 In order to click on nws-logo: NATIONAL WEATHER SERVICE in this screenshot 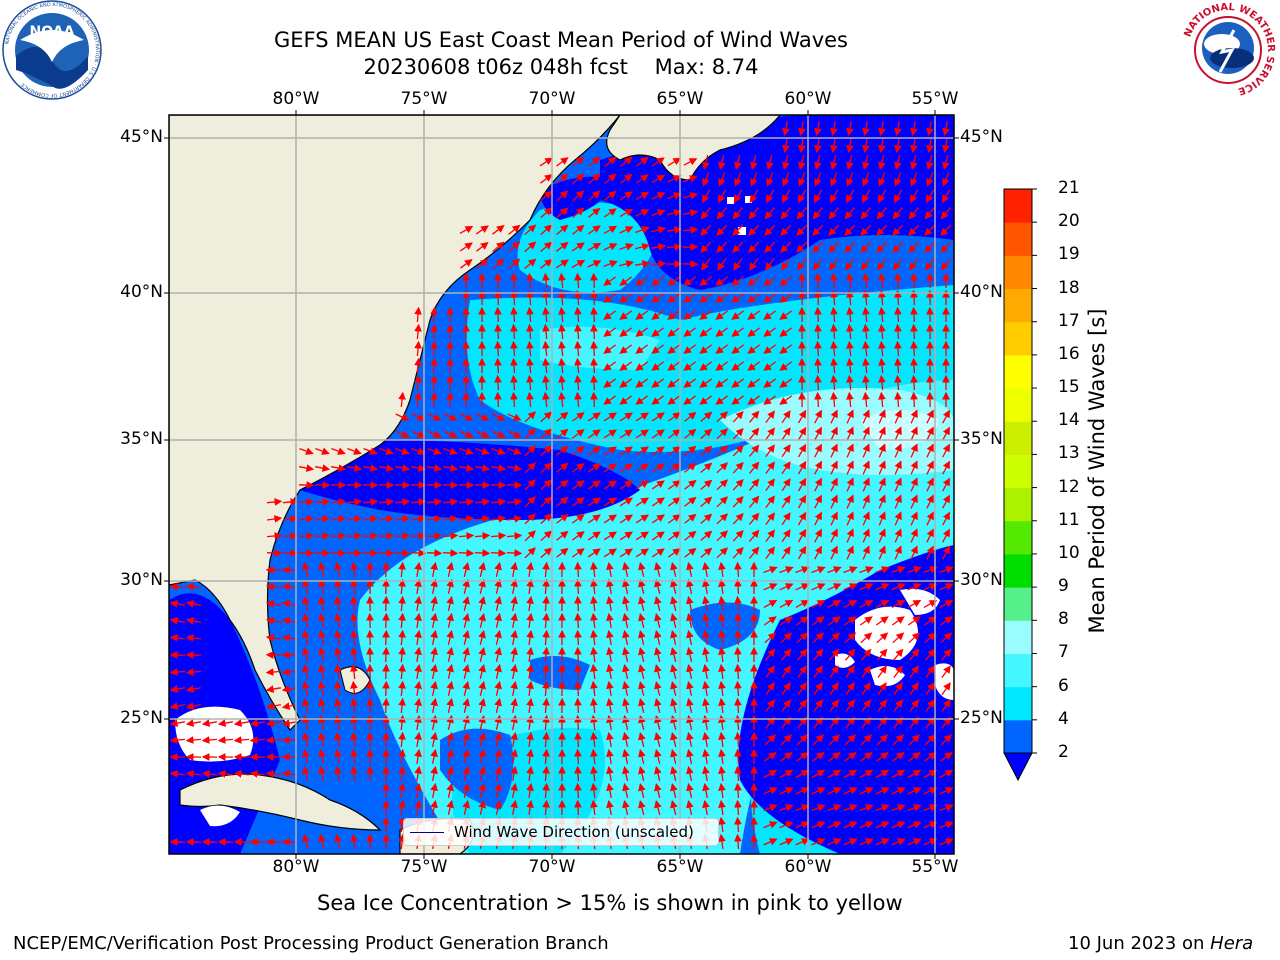, I will do `click(1228, 50)`.